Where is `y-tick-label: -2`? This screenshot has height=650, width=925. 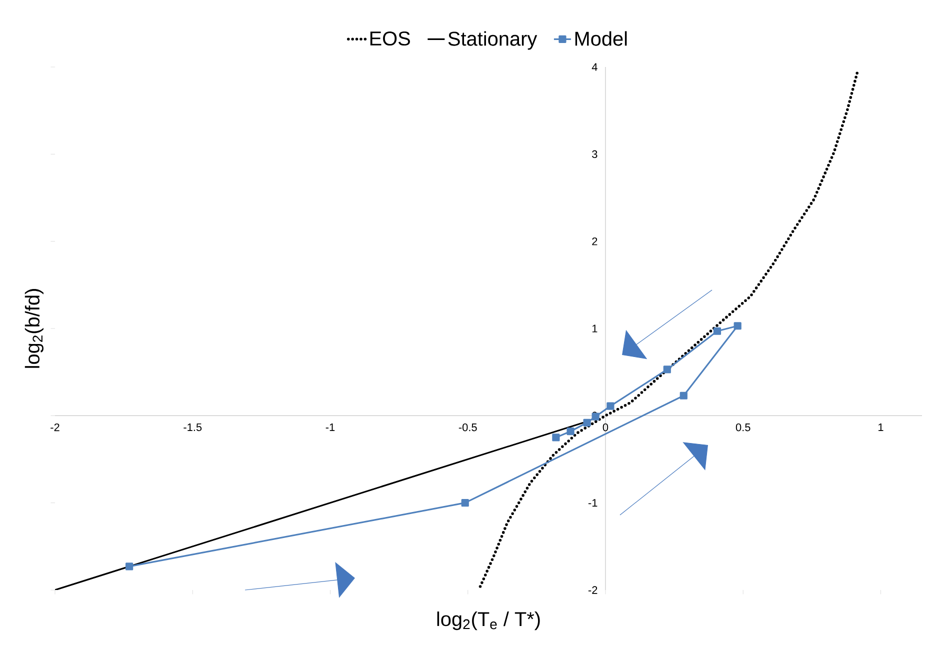
y-tick-label: -2 is located at coordinates (593, 590).